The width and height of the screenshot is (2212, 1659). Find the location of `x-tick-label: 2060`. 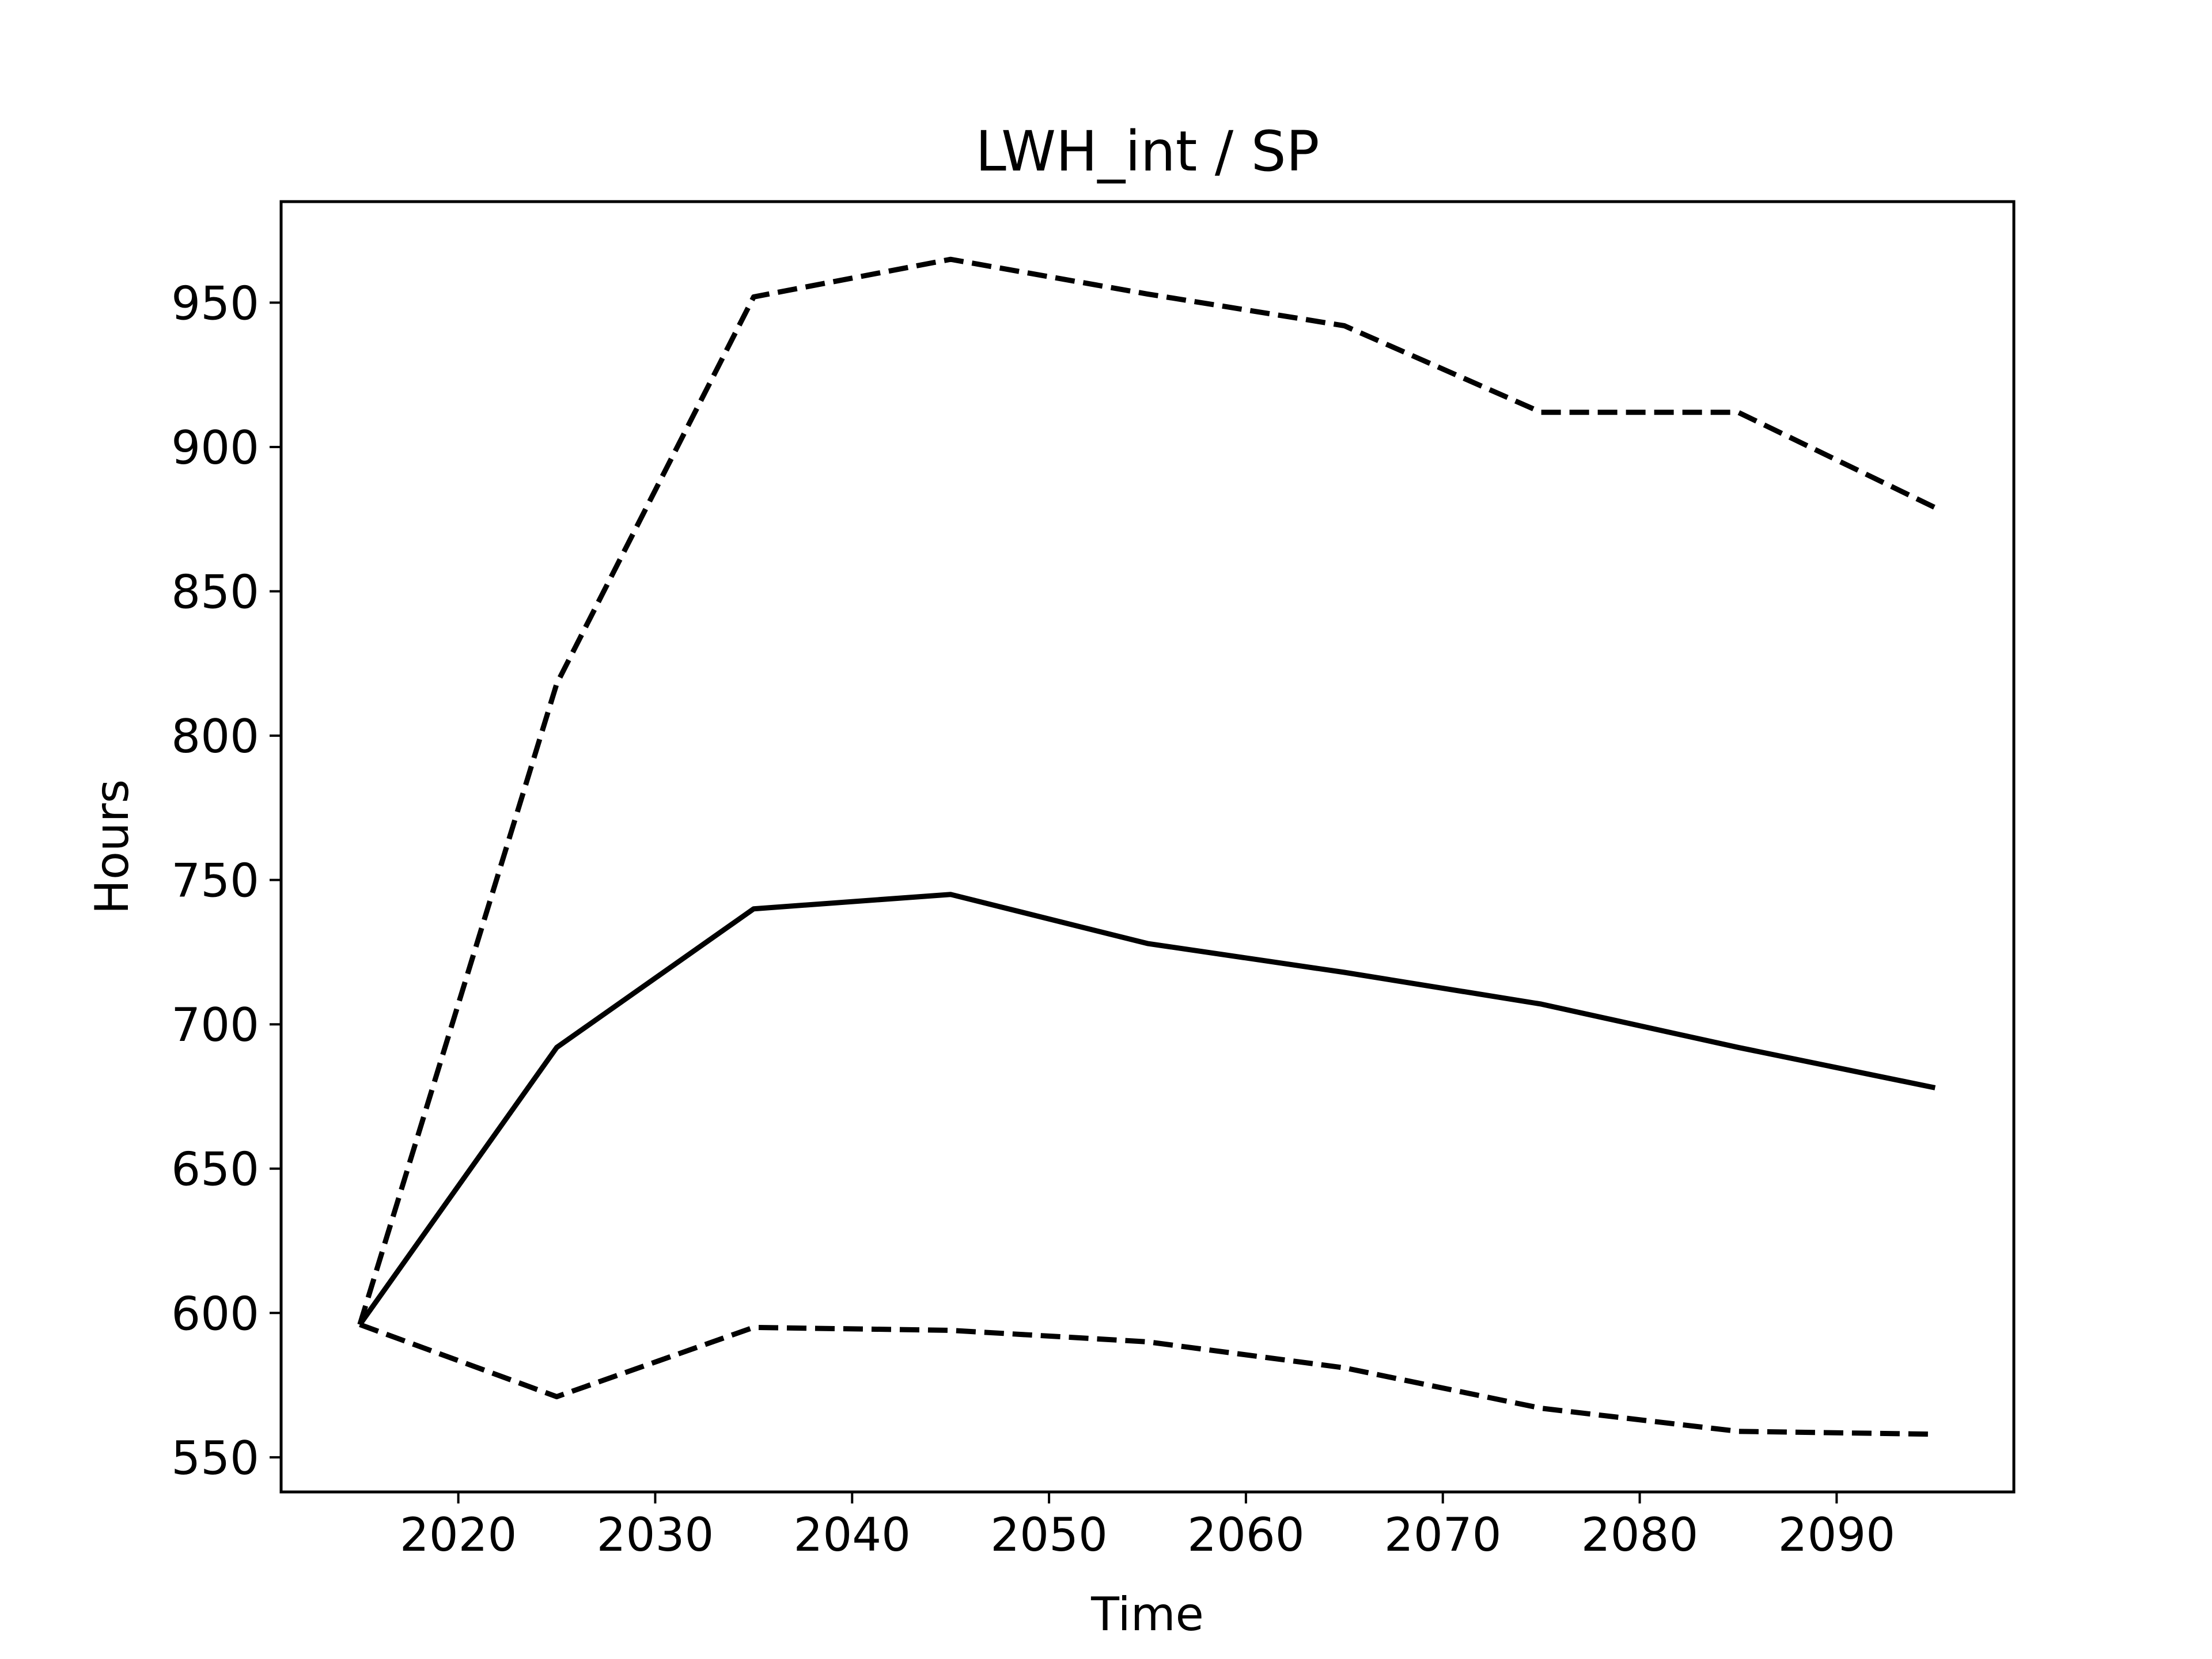

x-tick-label: 2060 is located at coordinates (1246, 1535).